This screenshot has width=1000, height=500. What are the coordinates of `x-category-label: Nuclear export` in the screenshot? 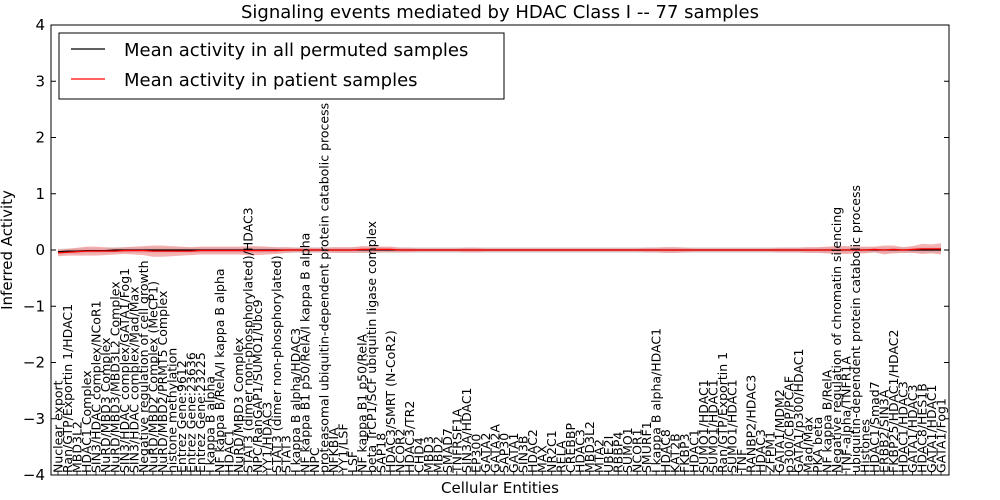 It's located at (58, 426).